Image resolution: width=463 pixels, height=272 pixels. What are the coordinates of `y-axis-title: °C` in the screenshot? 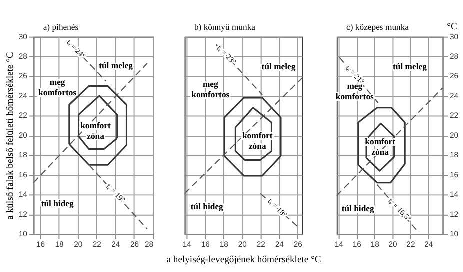 It's located at (452, 27).